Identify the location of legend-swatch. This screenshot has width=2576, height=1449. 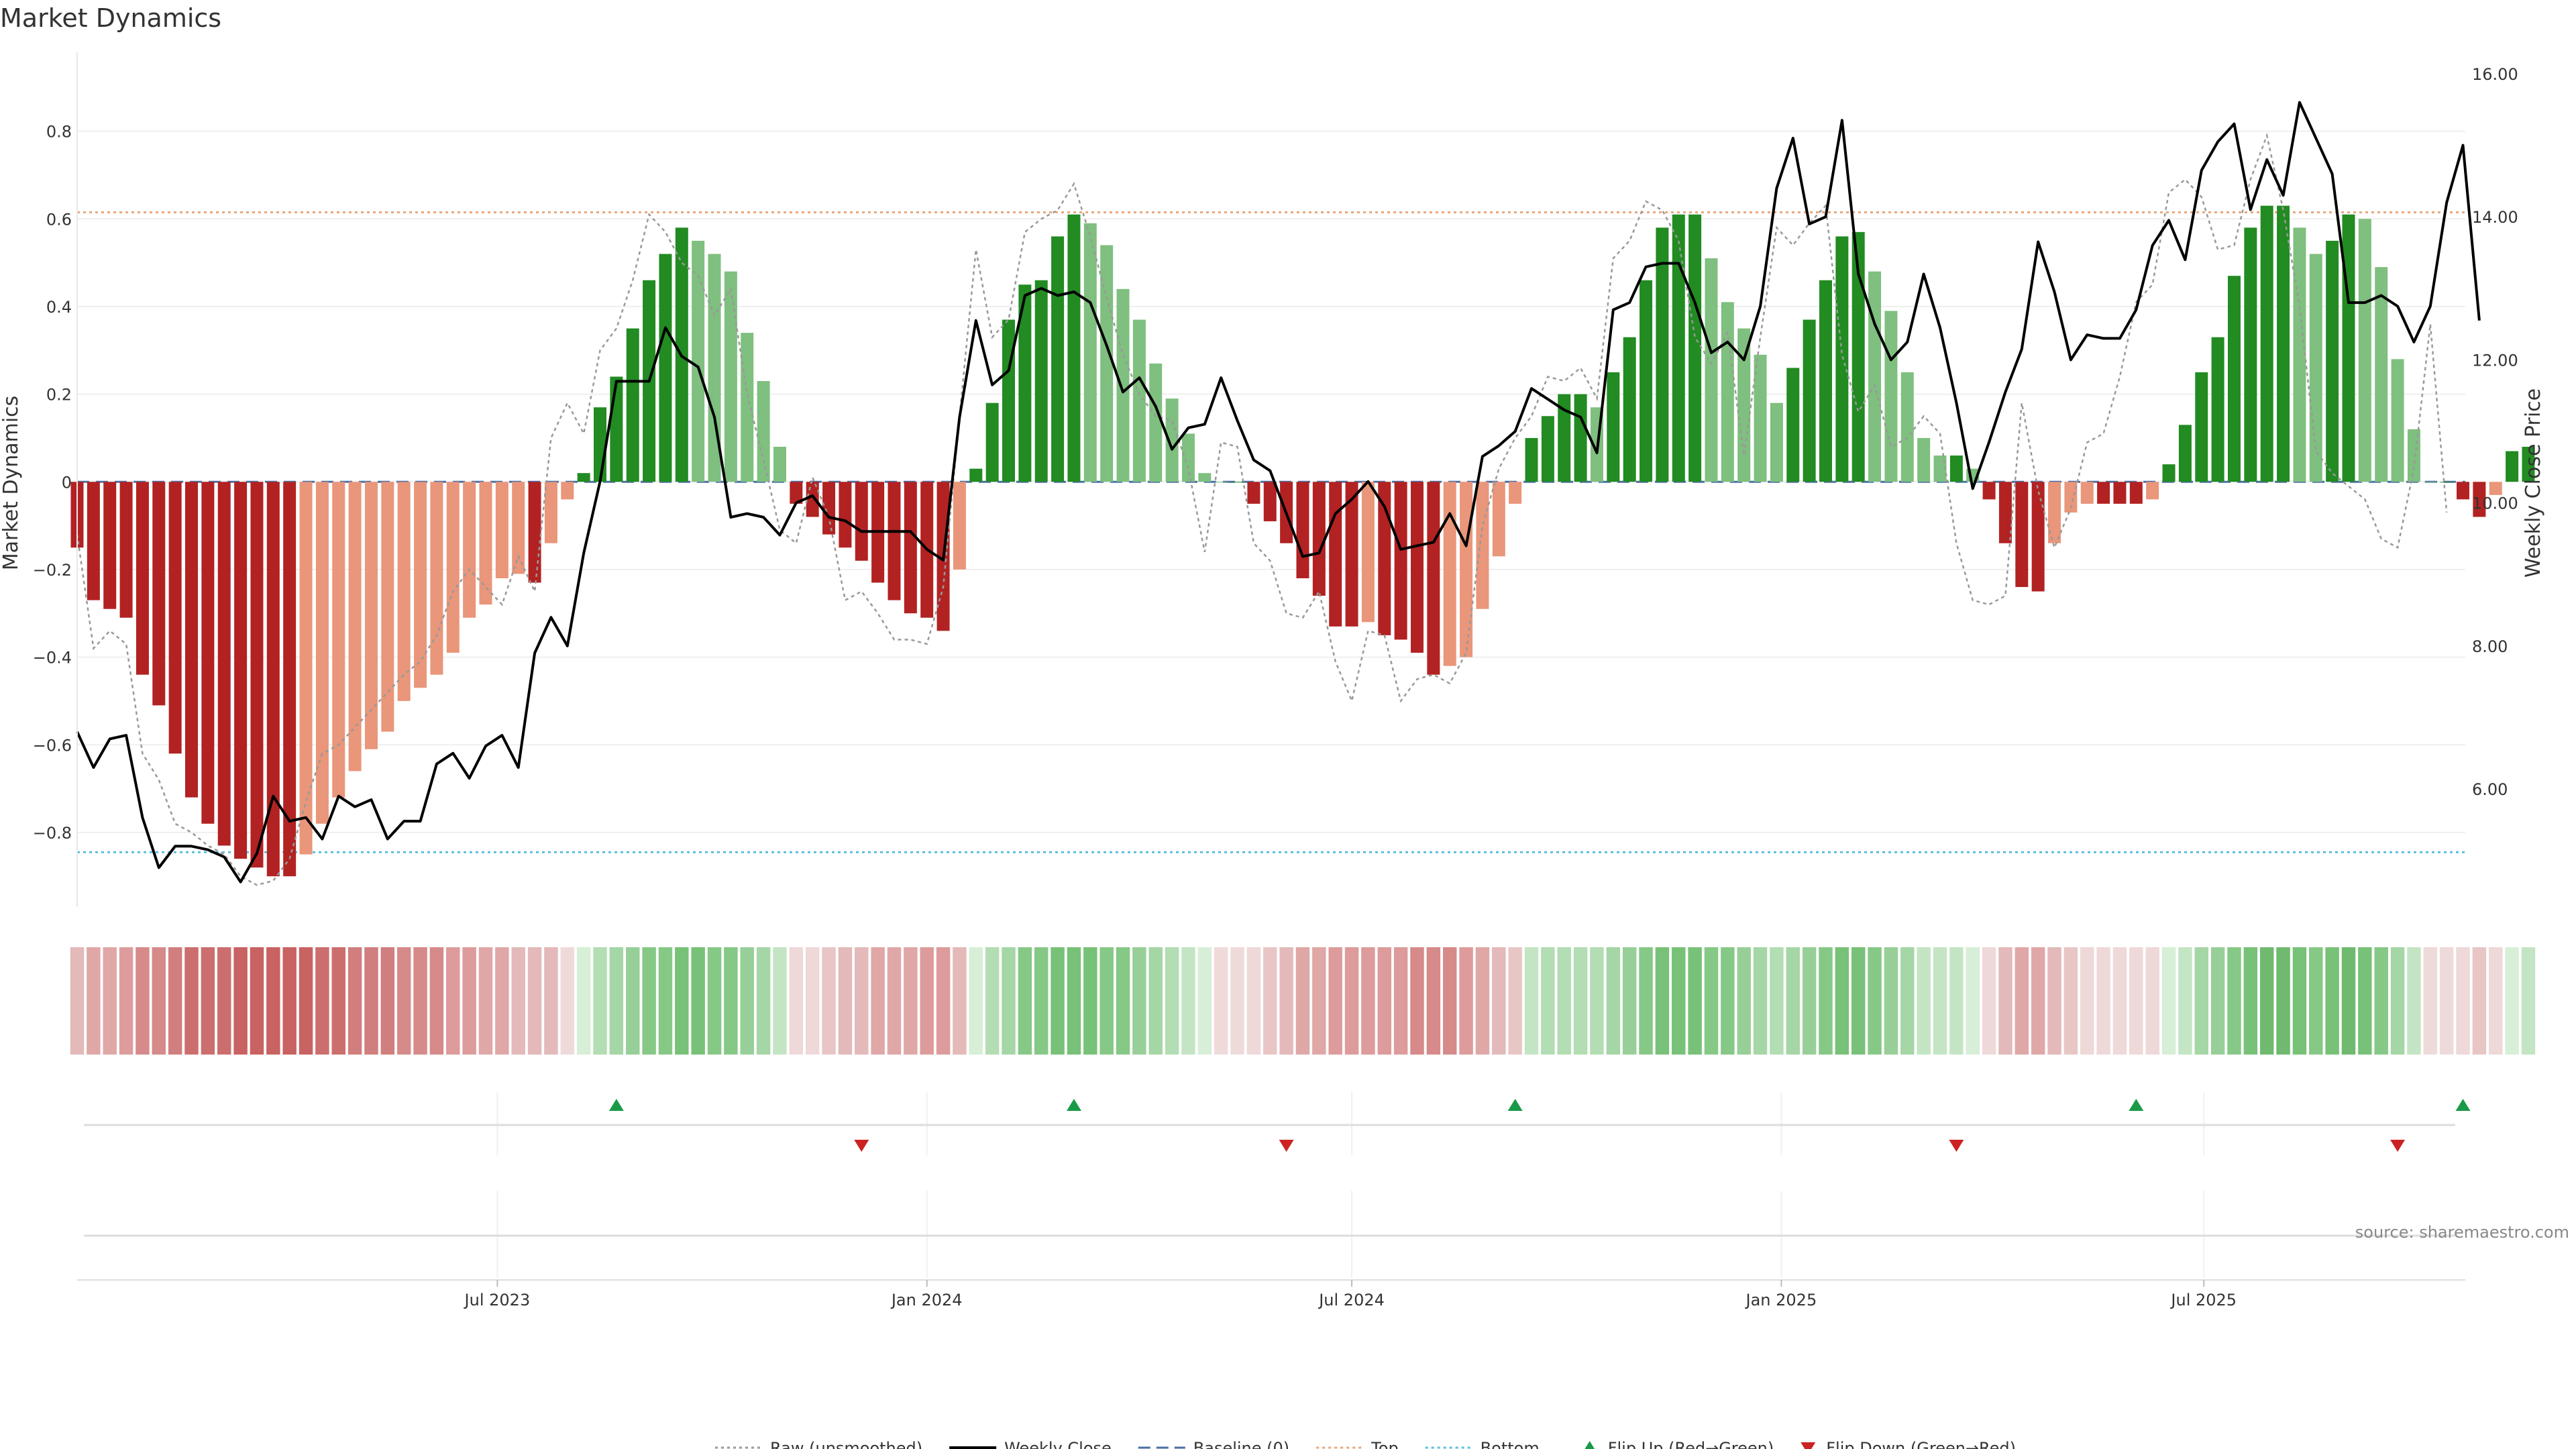
(1590, 1445).